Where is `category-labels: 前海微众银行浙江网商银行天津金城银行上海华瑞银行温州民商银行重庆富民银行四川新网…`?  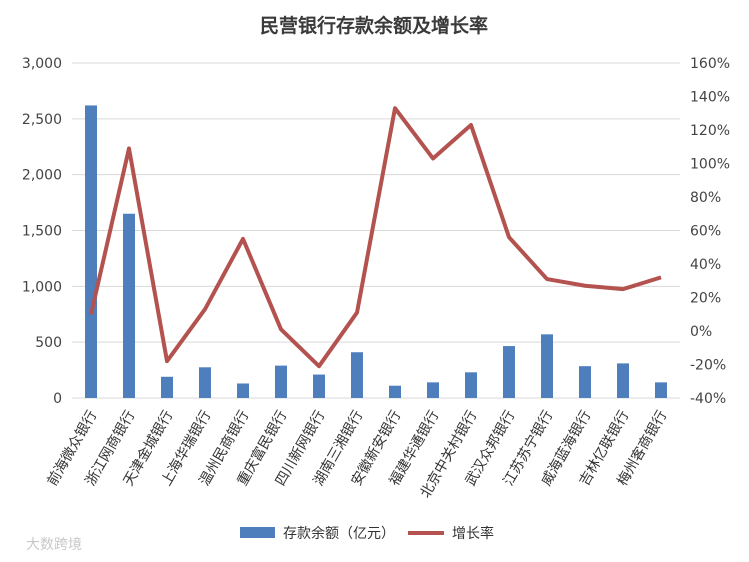 category-labels: 前海微众银行浙江网商银行天津金城银行上海华瑞银行温州民商银行重庆富民银行四川新网… is located at coordinates (357, 454).